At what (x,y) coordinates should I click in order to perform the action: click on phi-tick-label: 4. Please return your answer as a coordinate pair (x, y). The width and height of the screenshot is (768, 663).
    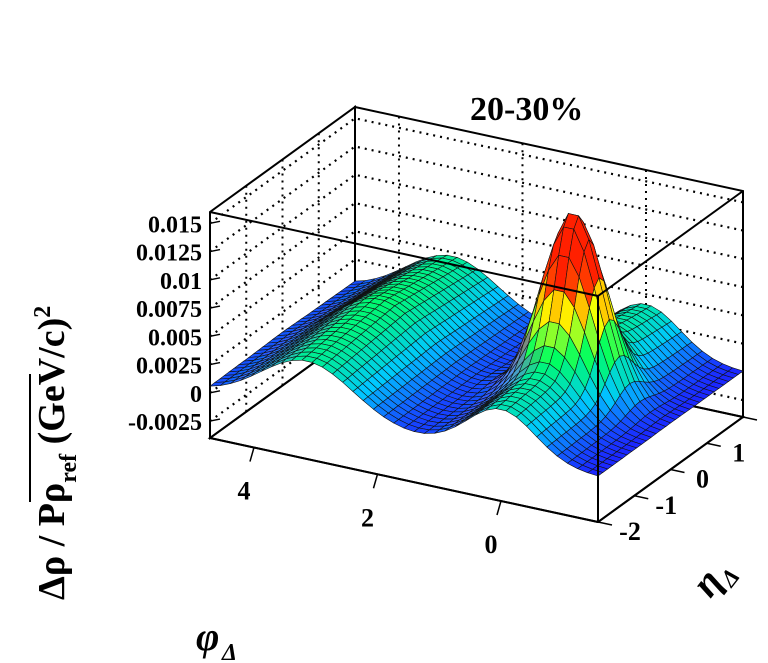
    Looking at the image, I should click on (243, 491).